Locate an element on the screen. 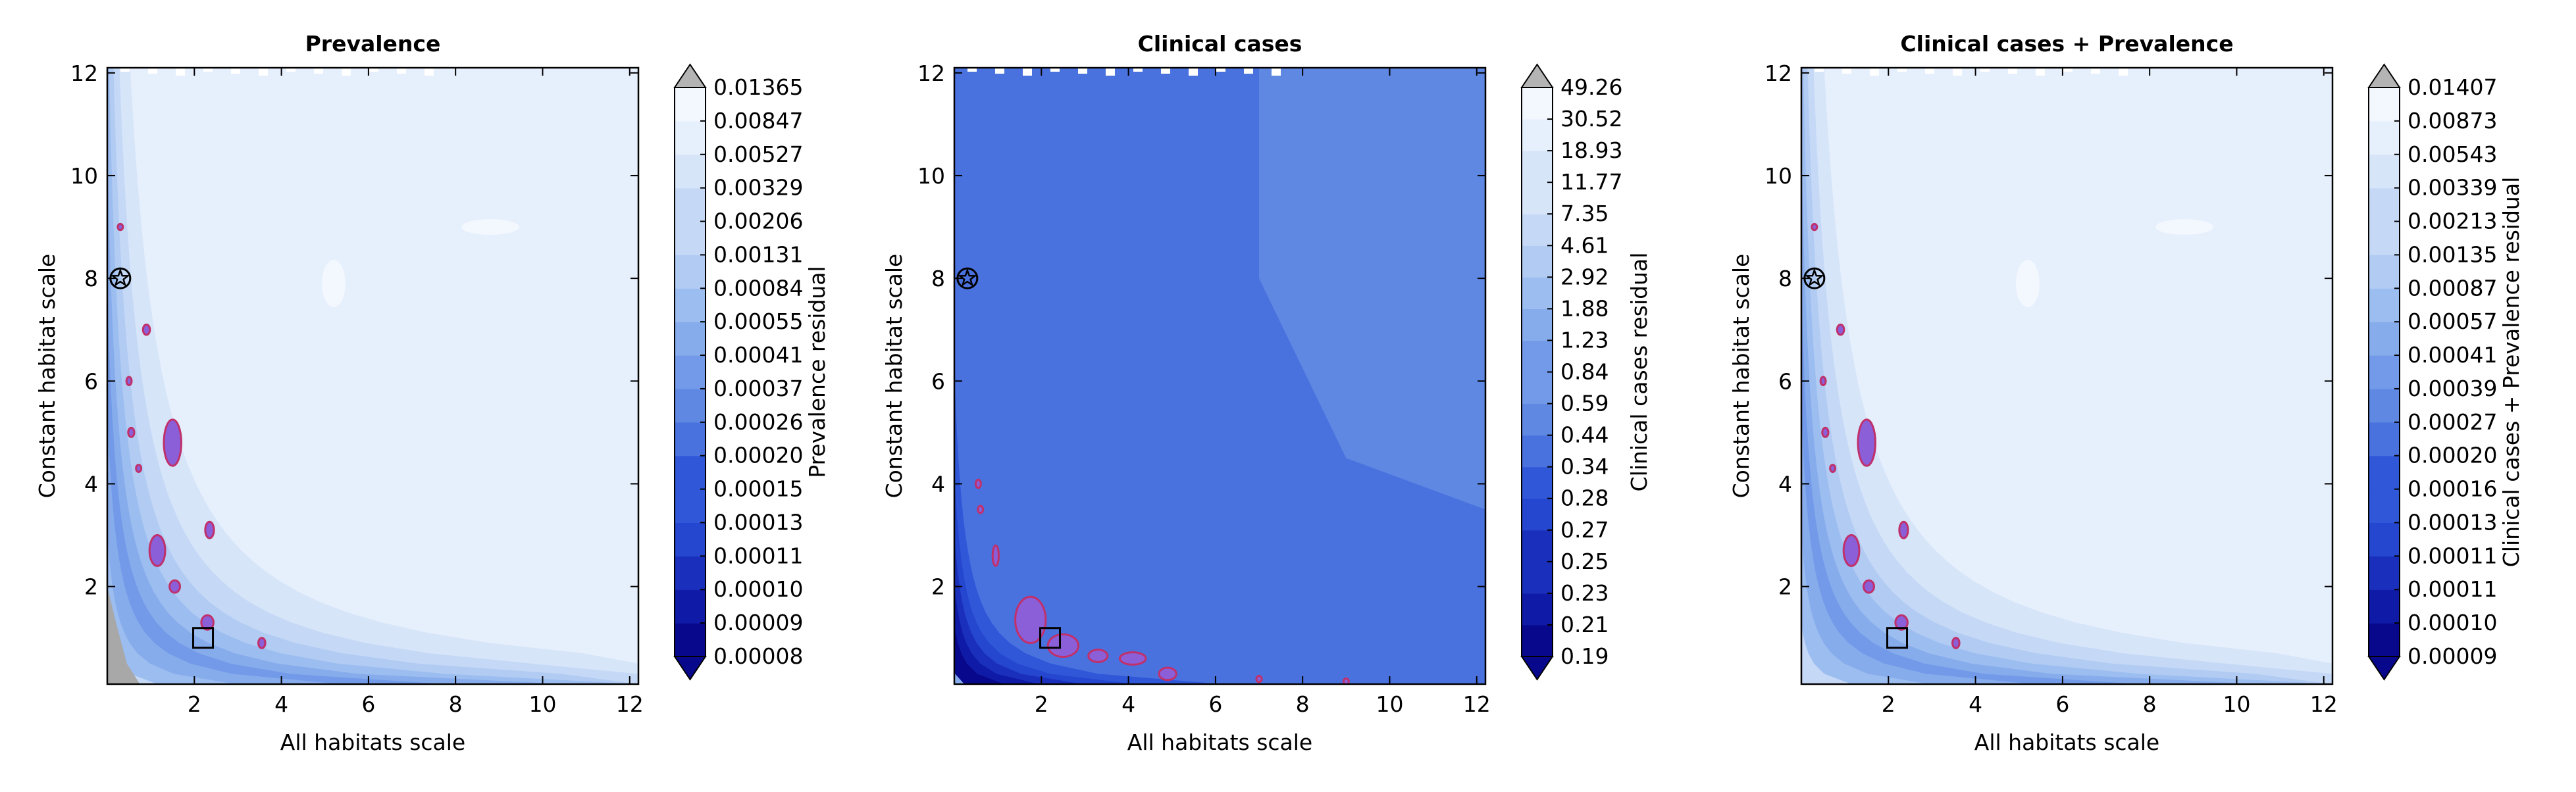  colorbar-tick-label: 1.23 is located at coordinates (1584, 340).